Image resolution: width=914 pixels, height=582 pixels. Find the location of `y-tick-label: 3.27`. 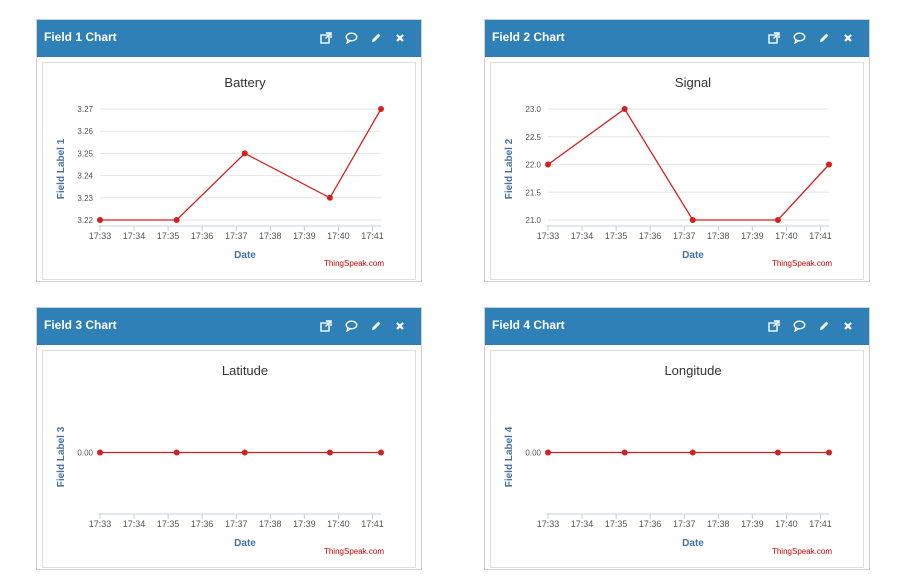

y-tick-label: 3.27 is located at coordinates (85, 109).